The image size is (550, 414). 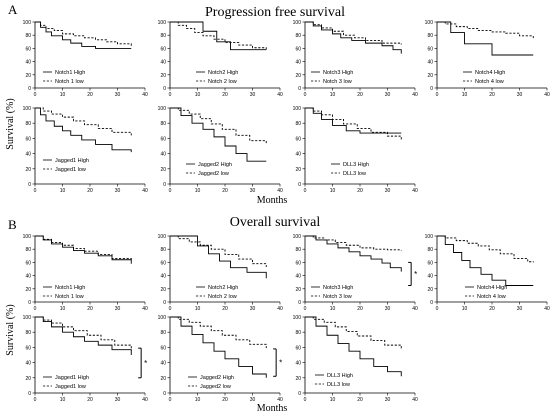 I want to click on legend-label: Jagged1 High, so click(x=72, y=161).